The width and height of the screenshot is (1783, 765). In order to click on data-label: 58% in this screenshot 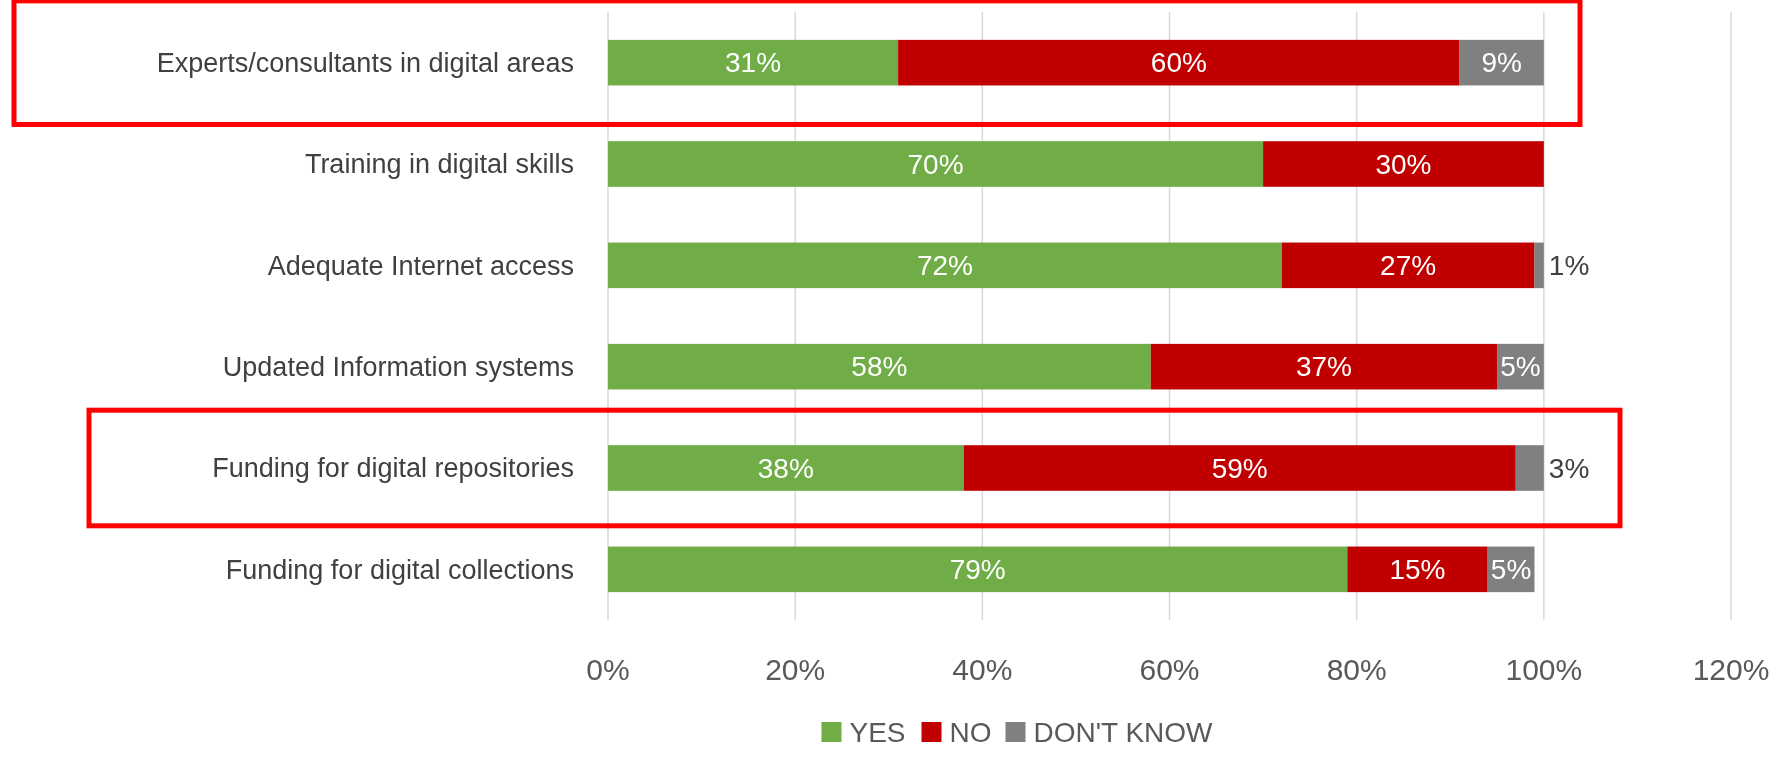, I will do `click(879, 367)`.